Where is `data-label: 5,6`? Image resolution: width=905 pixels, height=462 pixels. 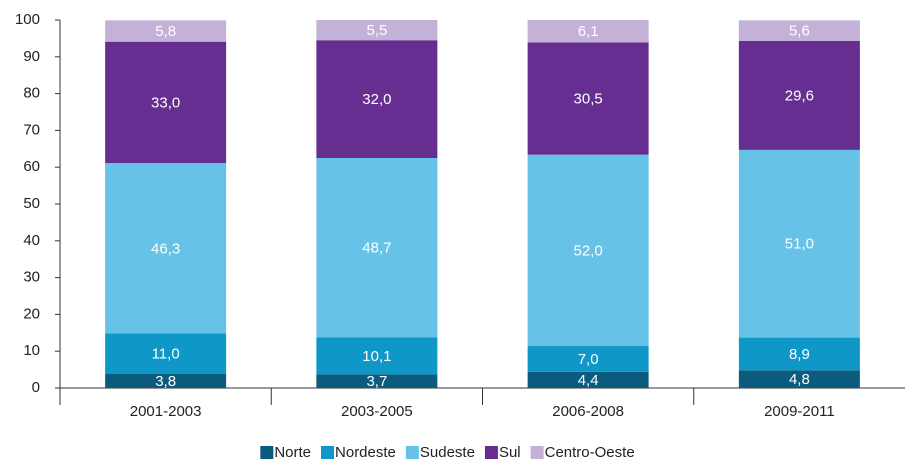 data-label: 5,6 is located at coordinates (799, 31).